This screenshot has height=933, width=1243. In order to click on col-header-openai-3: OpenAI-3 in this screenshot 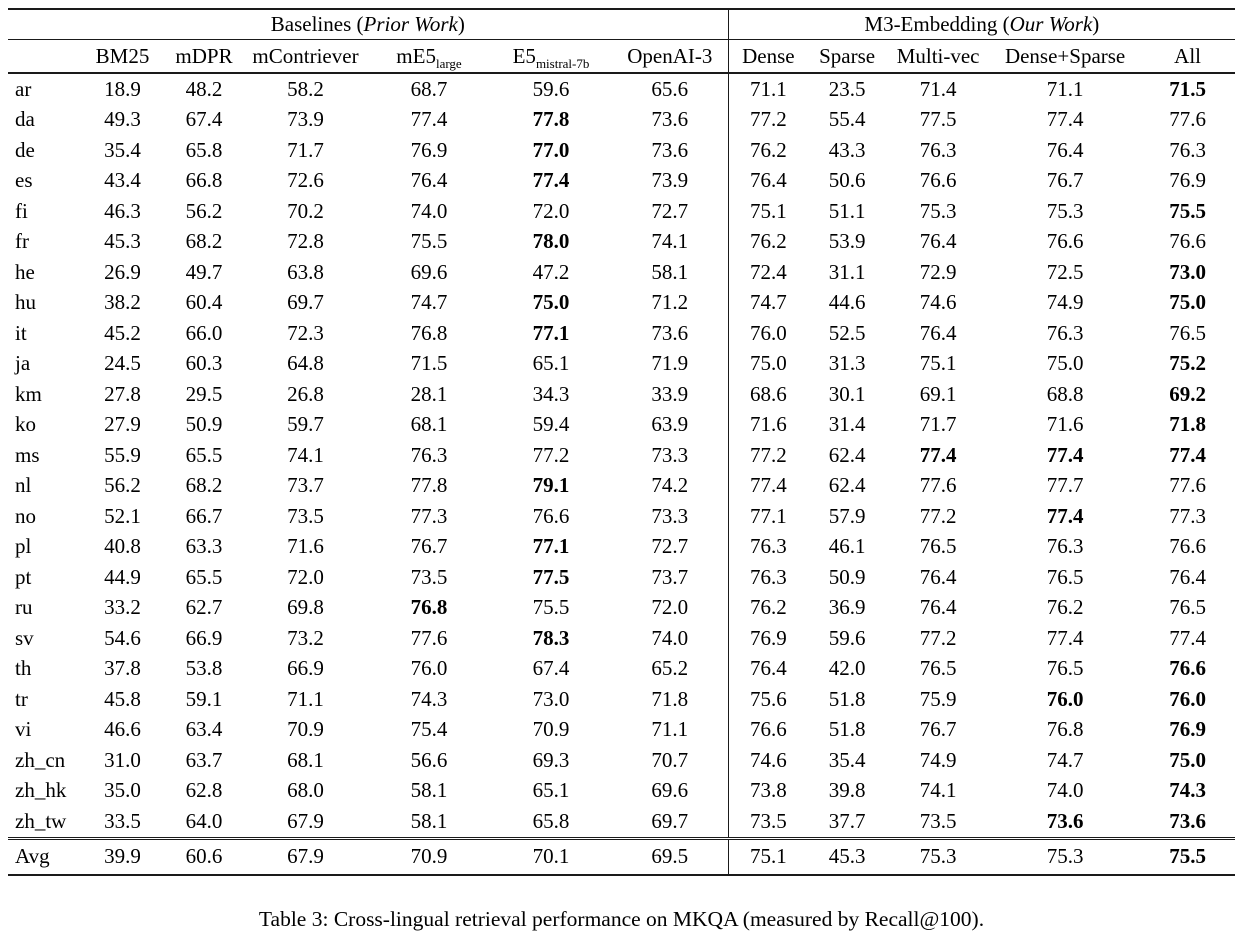, I will do `click(670, 56)`.